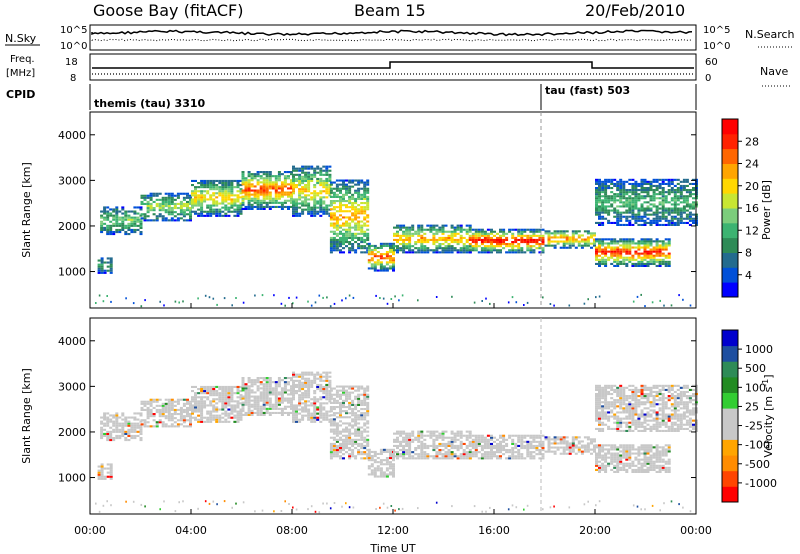  What do you see at coordinates (730, 245) in the screenshot?
I see `colorbar-swatch` at bounding box center [730, 245].